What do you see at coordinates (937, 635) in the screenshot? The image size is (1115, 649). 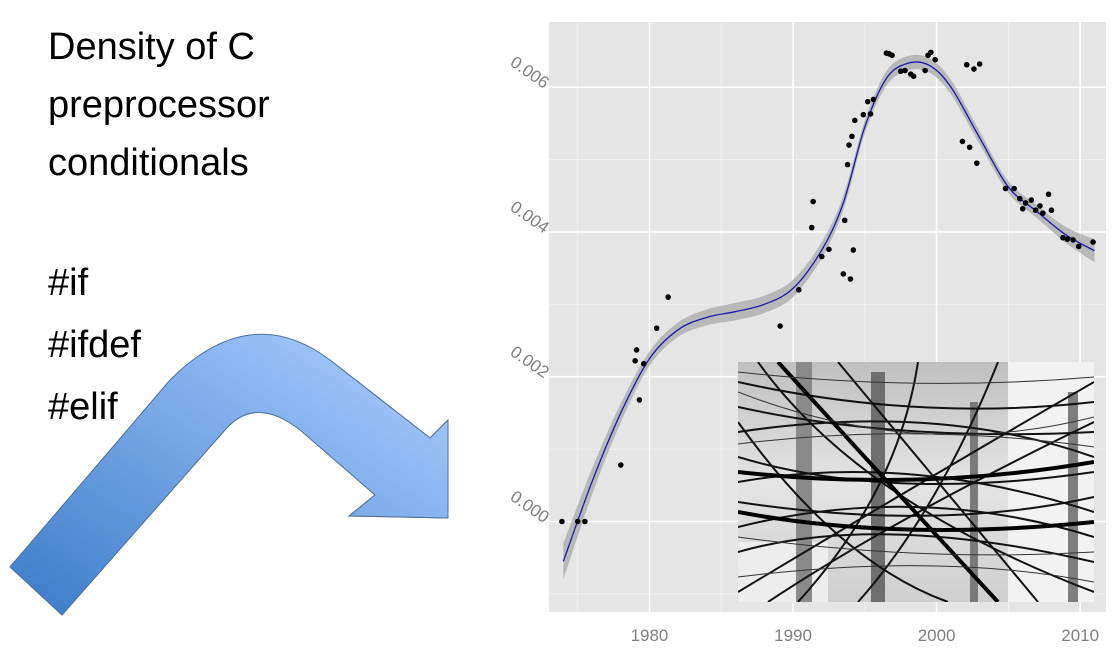 I see `x-tick-label: 2000` at bounding box center [937, 635].